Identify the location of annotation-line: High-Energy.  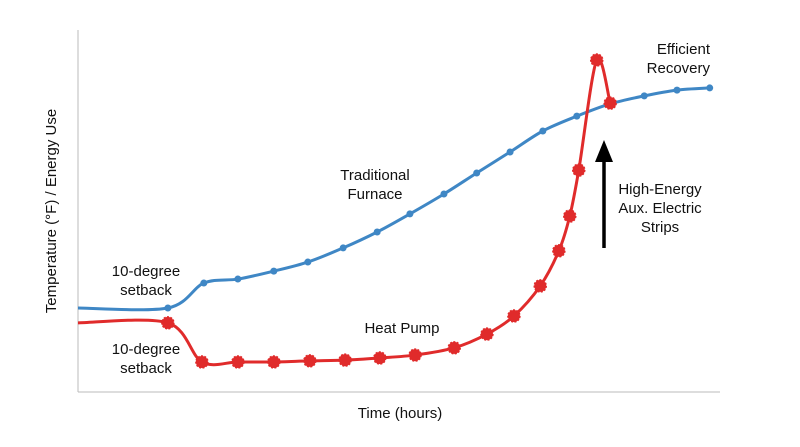
(660, 189).